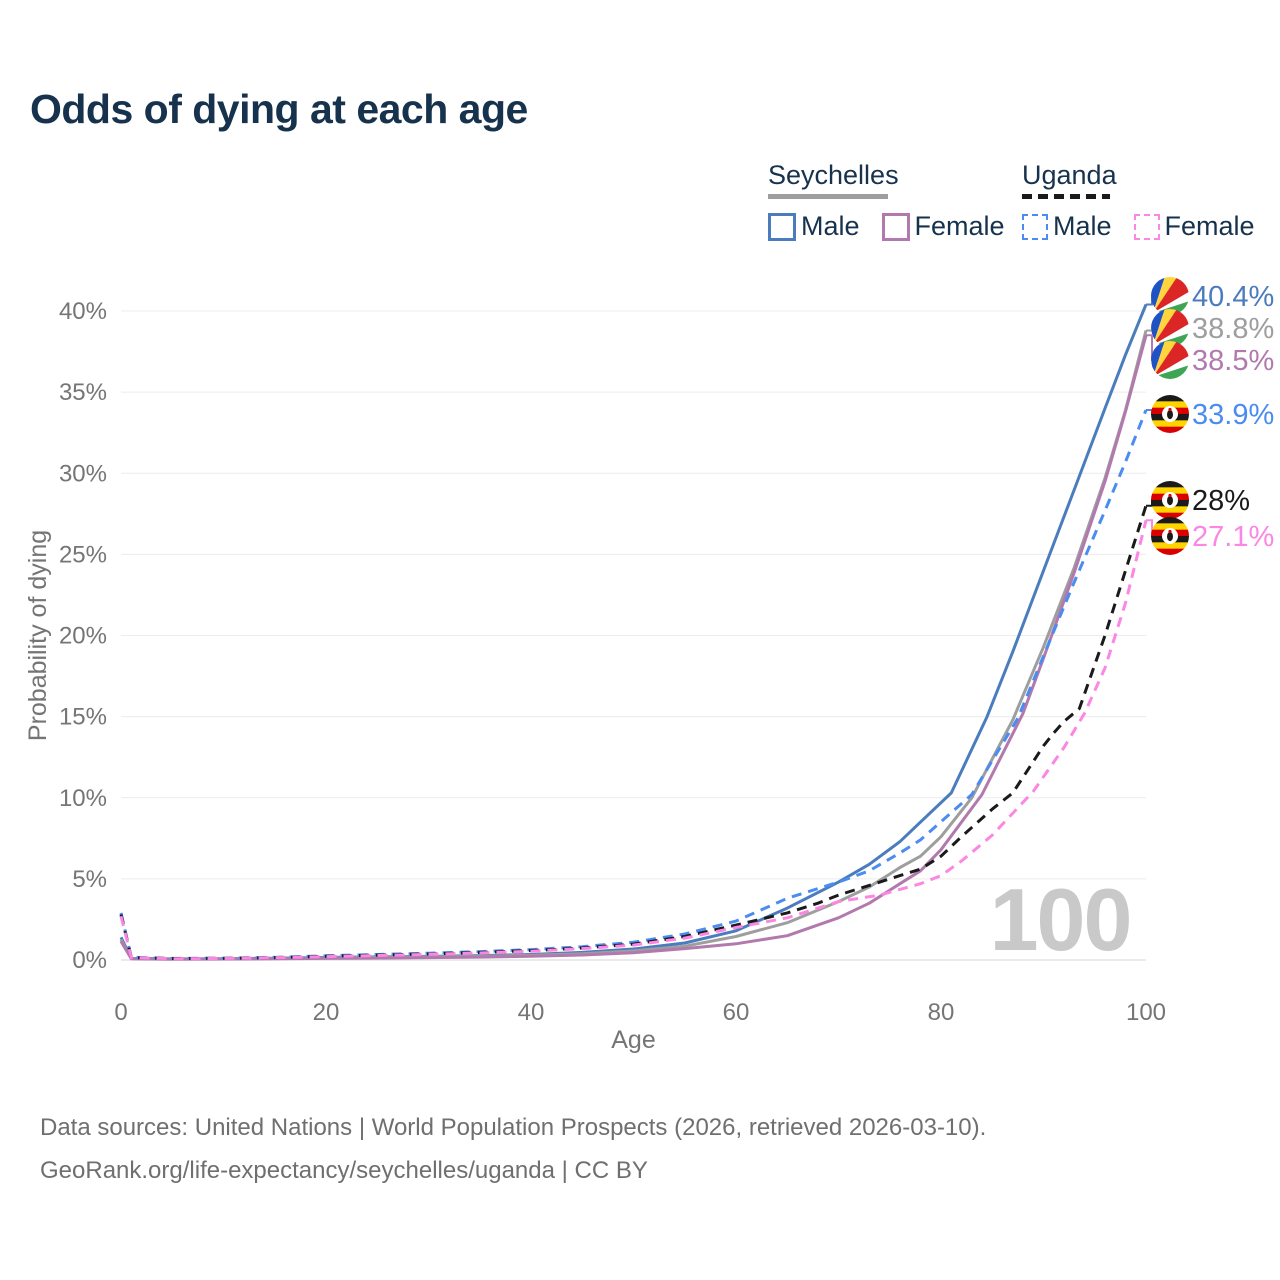  What do you see at coordinates (1221, 501) in the screenshot?
I see `end-value-label: 28%` at bounding box center [1221, 501].